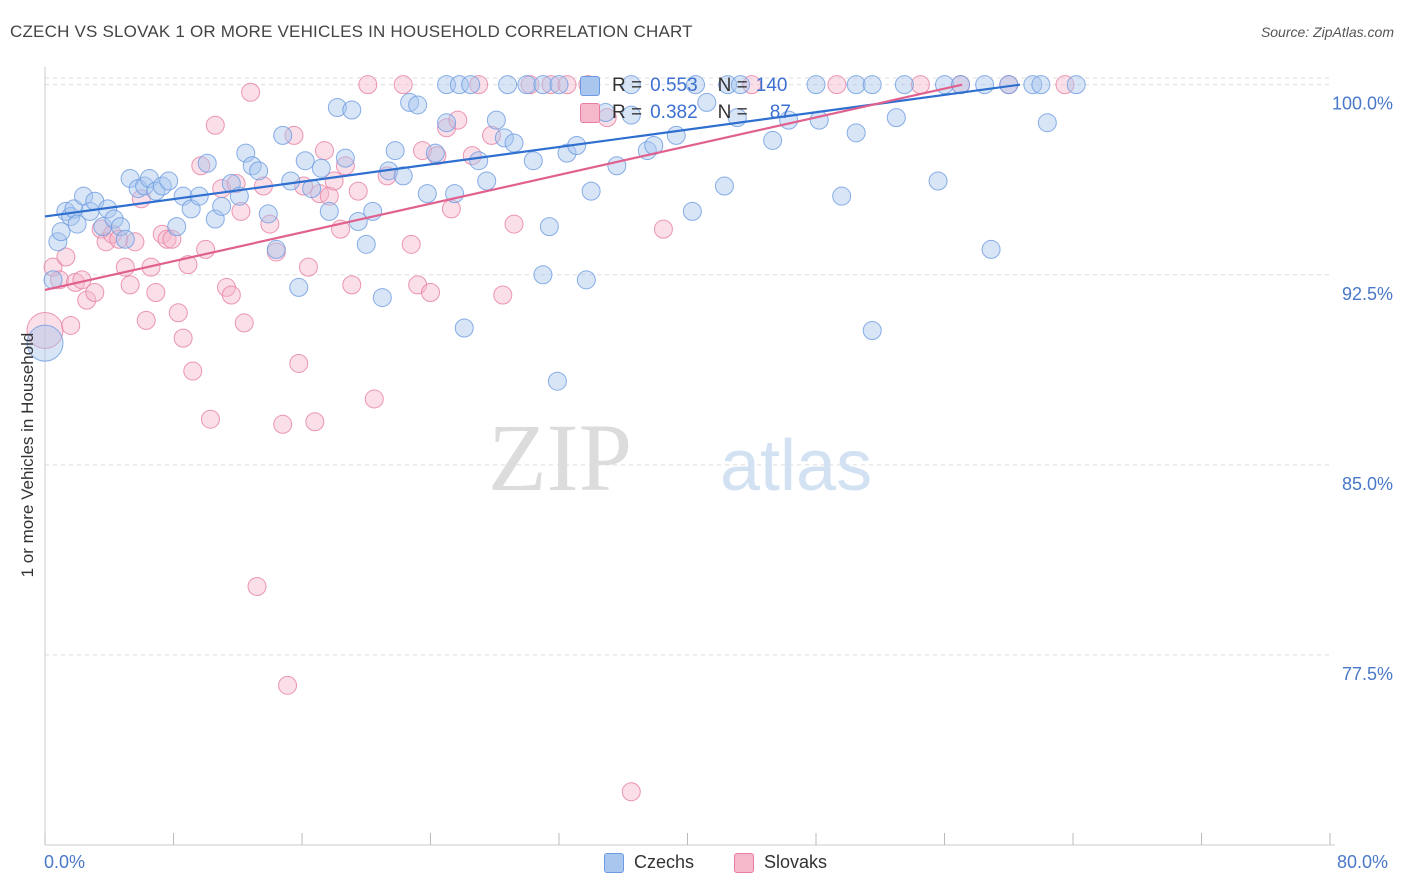  I want to click on y-axis-label: 1 or more Vehicles in Household, so click(27, 455).